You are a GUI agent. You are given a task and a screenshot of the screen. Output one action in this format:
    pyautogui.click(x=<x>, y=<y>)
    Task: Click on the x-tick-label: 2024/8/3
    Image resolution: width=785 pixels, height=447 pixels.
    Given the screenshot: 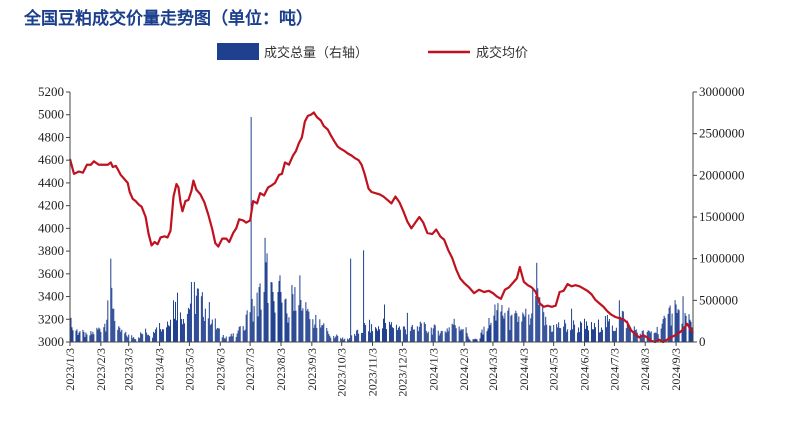 What is the action you would take?
    pyautogui.click(x=645, y=369)
    